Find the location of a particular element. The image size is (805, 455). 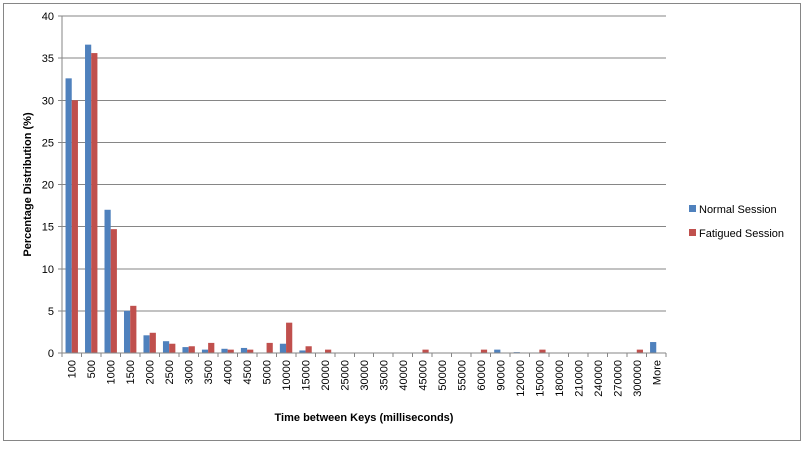

x-tick-label: More is located at coordinates (657, 372).